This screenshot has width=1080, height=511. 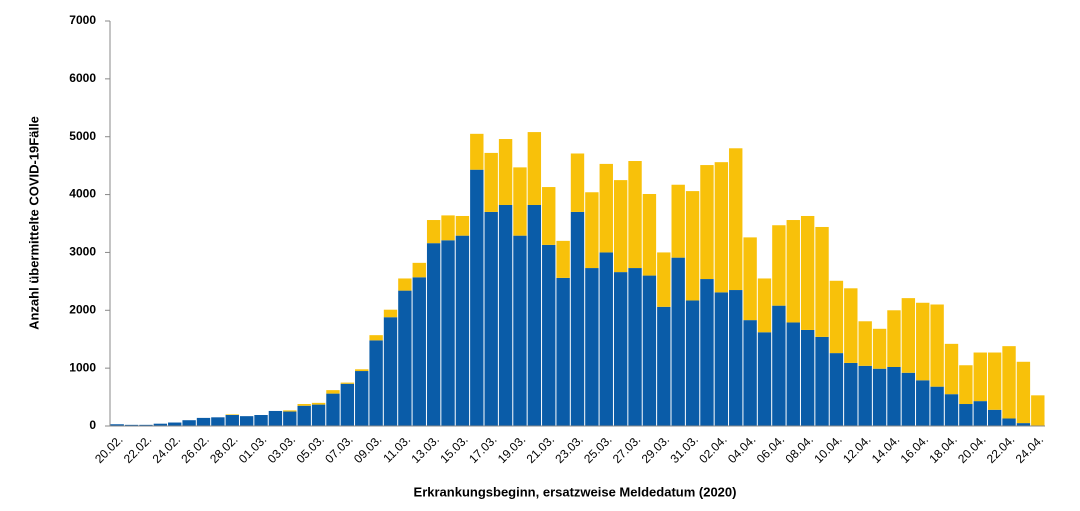 I want to click on y-tick-label: 7000, so click(x=82, y=20).